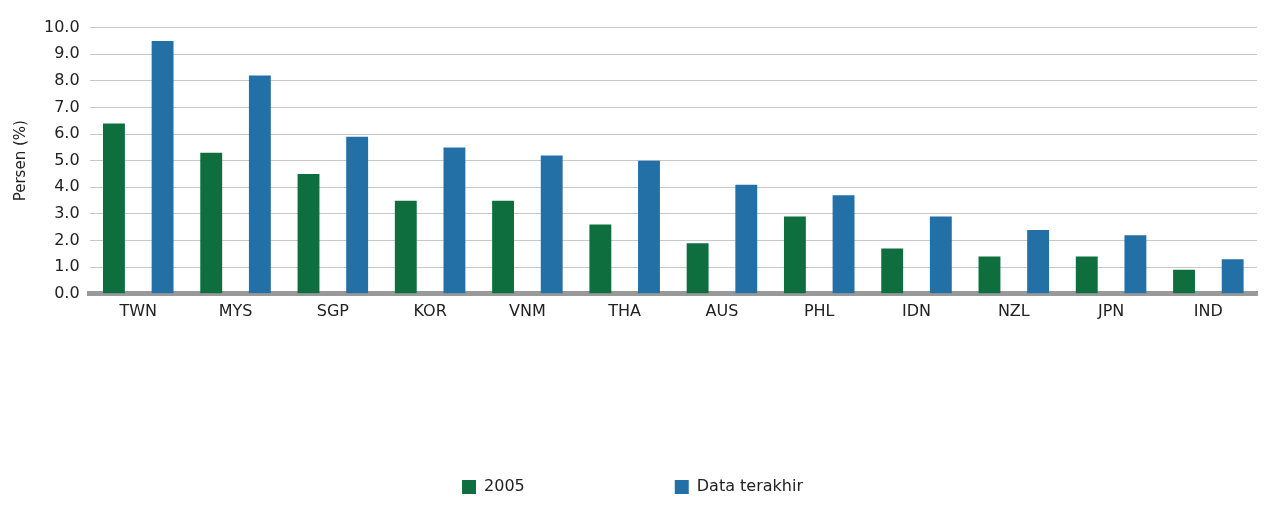 This screenshot has width=1275, height=513. What do you see at coordinates (1208, 310) in the screenshot?
I see `x-tick-label: IND` at bounding box center [1208, 310].